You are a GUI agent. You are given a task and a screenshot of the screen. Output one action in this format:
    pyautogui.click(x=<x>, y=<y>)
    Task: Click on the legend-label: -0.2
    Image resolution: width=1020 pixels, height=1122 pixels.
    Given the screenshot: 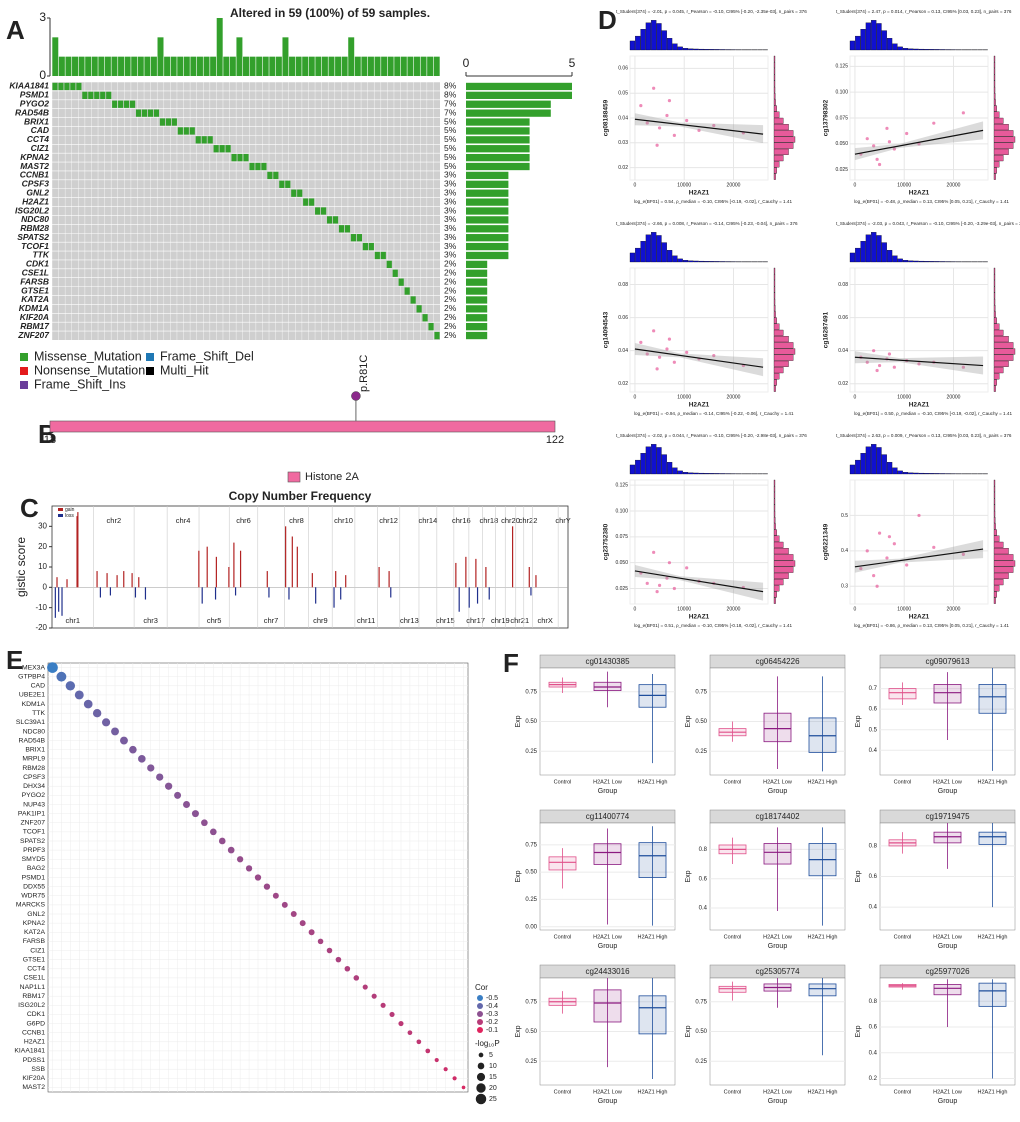 What is the action you would take?
    pyautogui.click(x=492, y=1022)
    